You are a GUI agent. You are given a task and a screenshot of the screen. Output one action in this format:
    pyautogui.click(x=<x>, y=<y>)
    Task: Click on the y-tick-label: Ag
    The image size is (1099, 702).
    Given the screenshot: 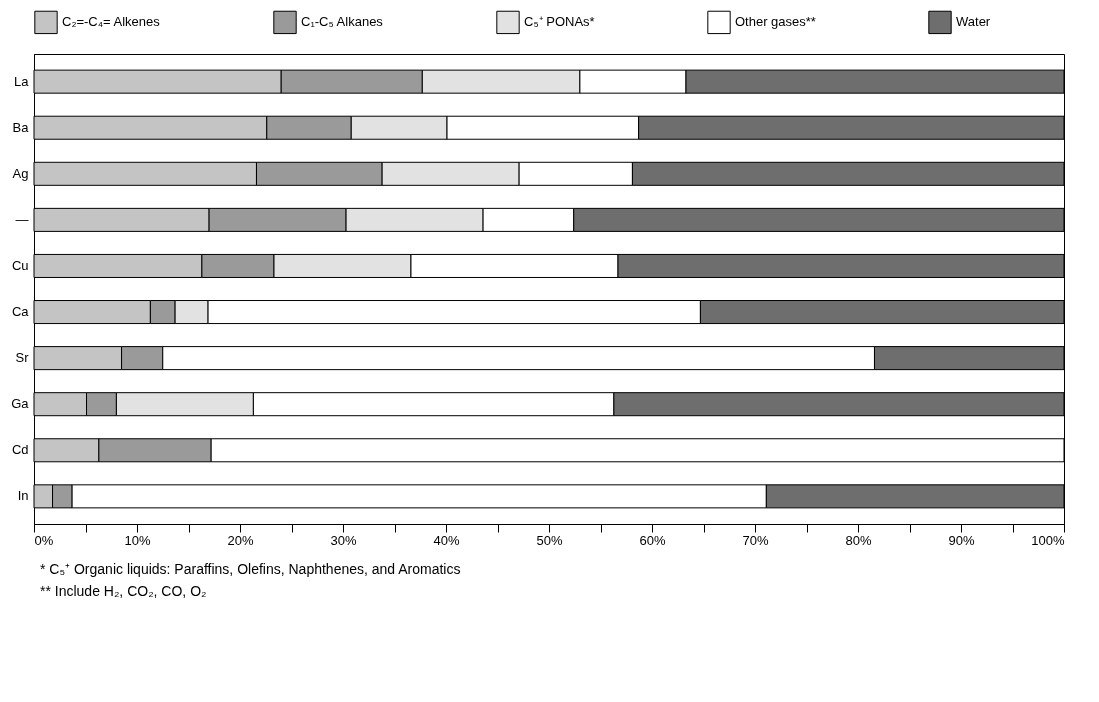 What is the action you would take?
    pyautogui.click(x=20, y=173)
    